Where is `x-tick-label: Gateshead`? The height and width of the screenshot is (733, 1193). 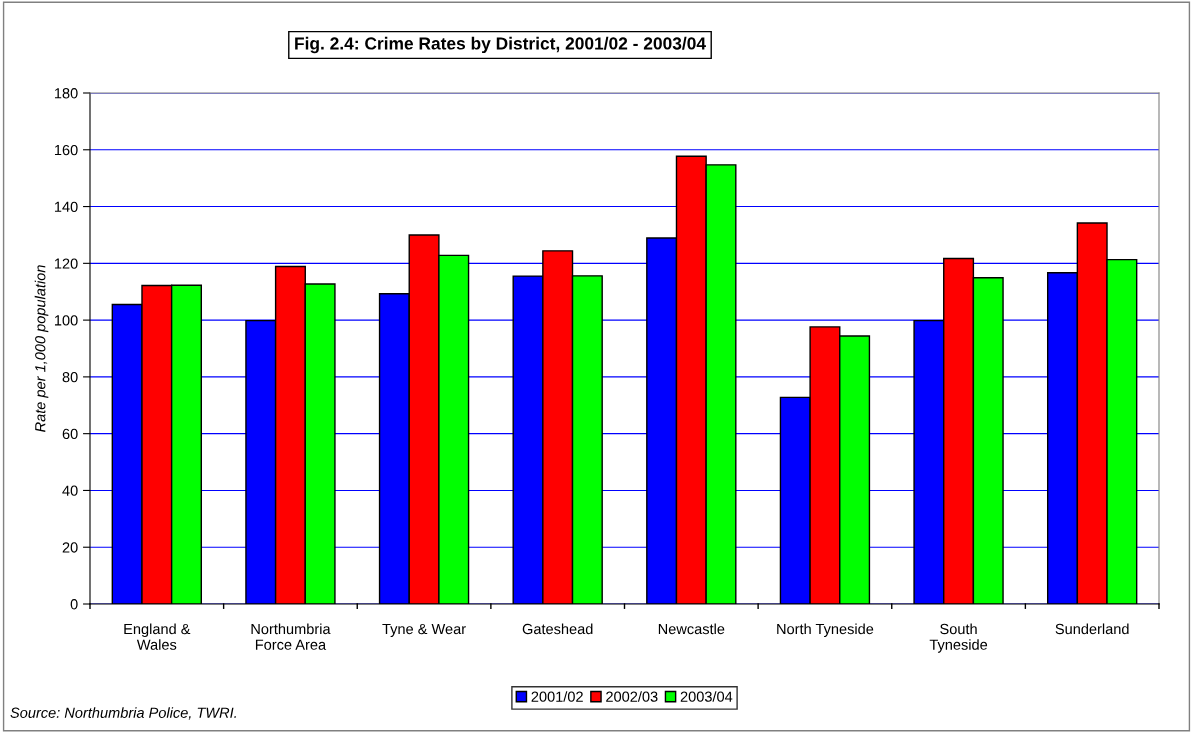
x-tick-label: Gateshead is located at coordinates (557, 629).